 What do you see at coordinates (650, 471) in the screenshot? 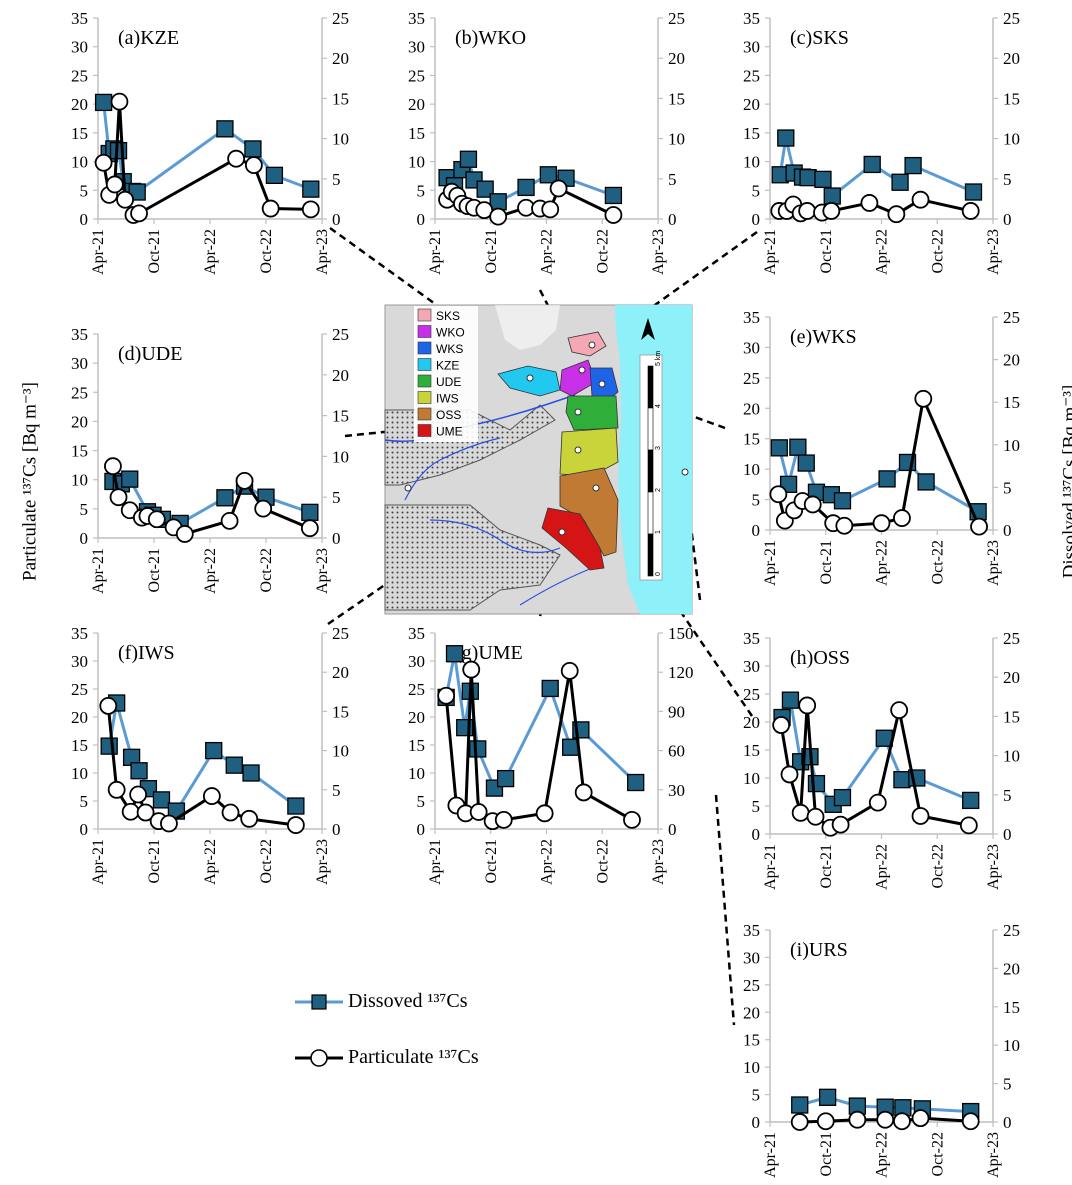
I see `scale-bar-segment` at bounding box center [650, 471].